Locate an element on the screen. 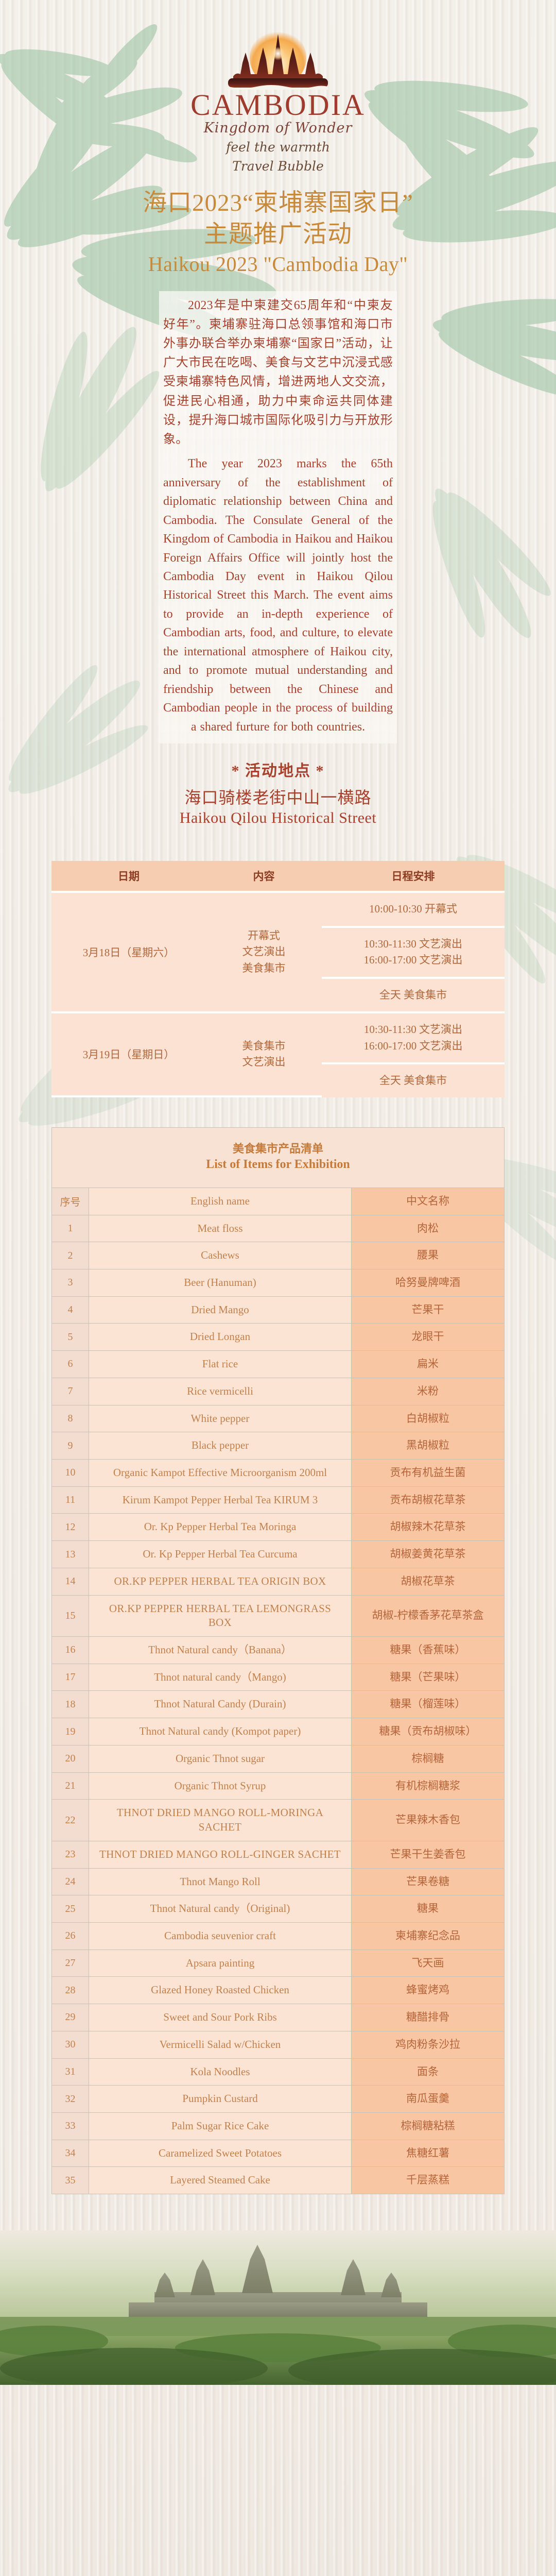  item-english-cell: Thnot Natural candy (Kompot paper) is located at coordinates (220, 1731).